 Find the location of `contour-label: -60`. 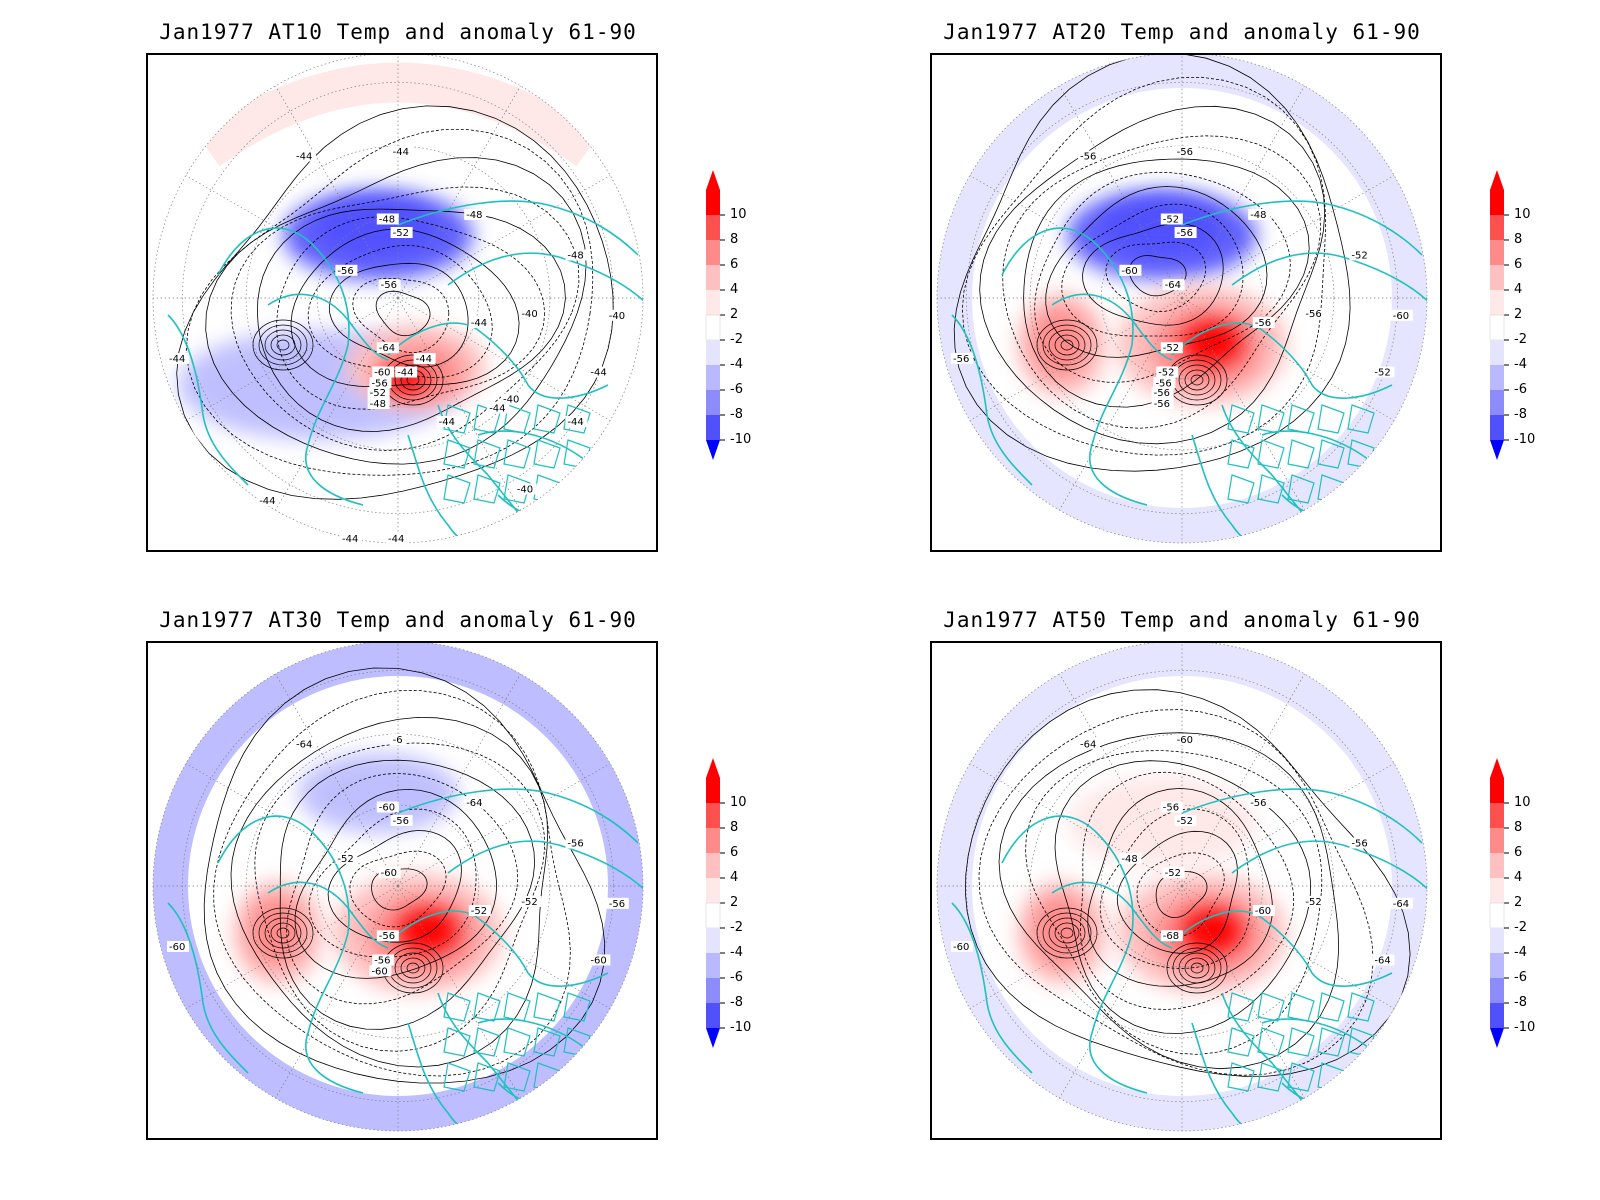

contour-label: -60 is located at coordinates (177, 947).